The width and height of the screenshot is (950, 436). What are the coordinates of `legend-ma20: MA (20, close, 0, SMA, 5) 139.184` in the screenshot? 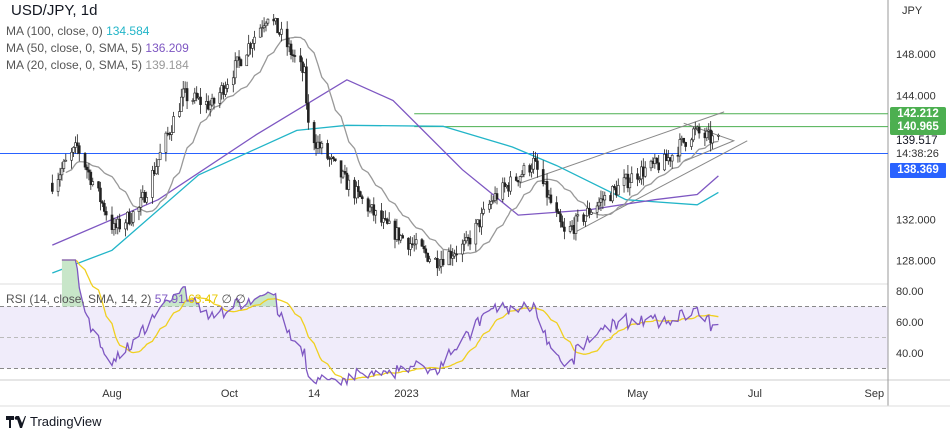 It's located at (97, 65).